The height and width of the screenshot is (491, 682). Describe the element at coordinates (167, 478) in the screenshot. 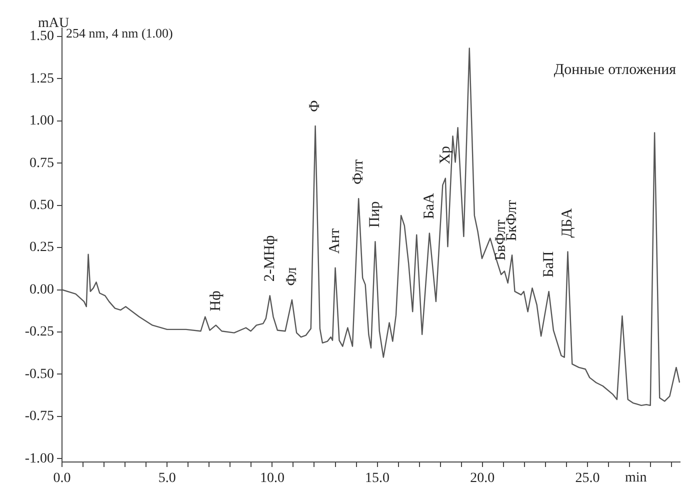

I see `x-tick-label: 5.0` at that location.